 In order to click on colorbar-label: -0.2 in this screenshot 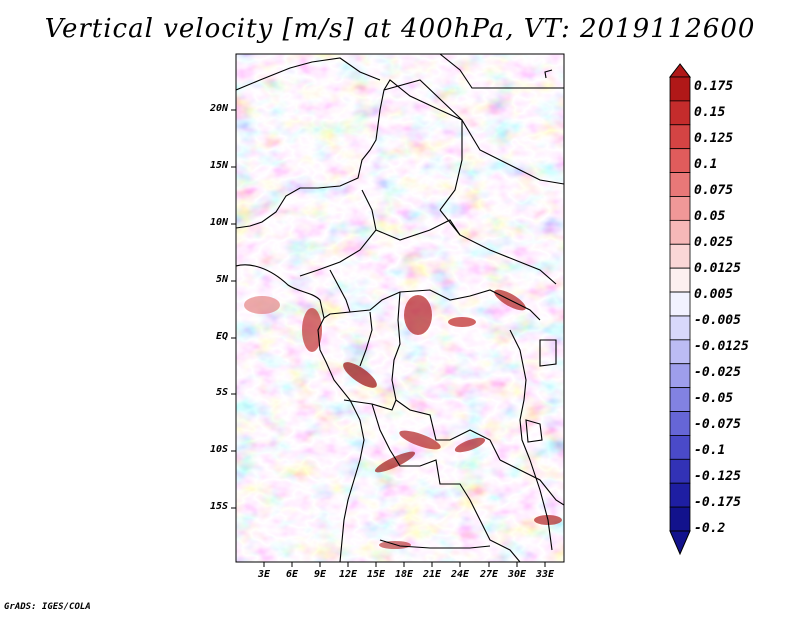, I will do `click(710, 528)`.